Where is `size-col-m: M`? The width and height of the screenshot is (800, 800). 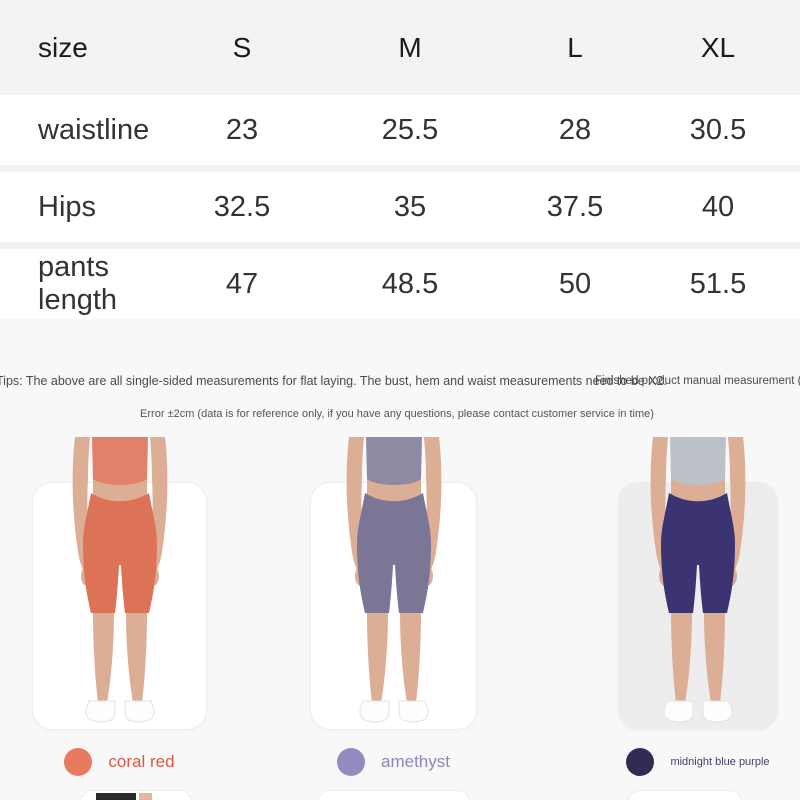 size-col-m: M is located at coordinates (410, 47).